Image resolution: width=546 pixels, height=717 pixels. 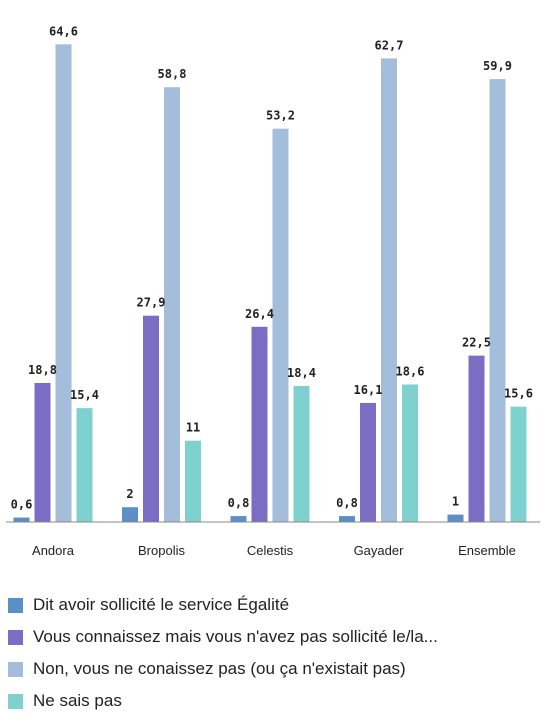 I want to click on data-label-ensemble-series-2: 22,5, so click(x=476, y=343).